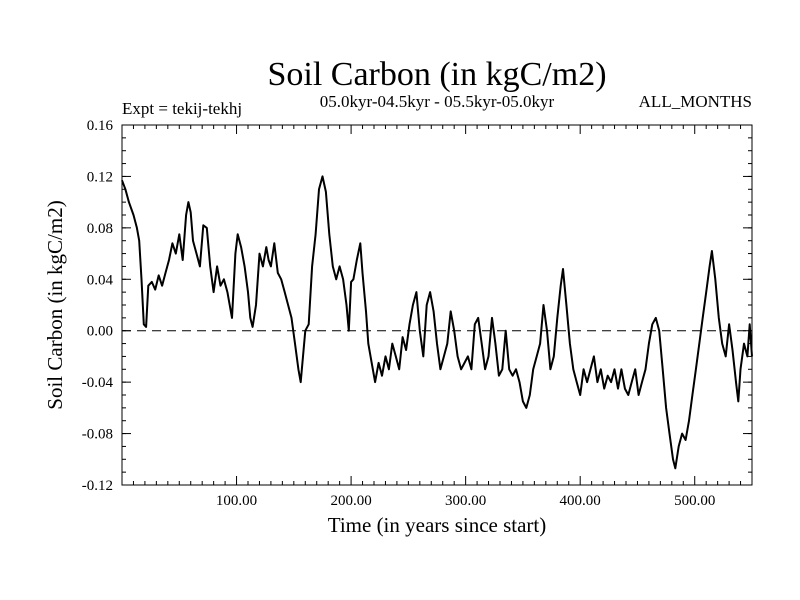  I want to click on y-tick-label: 0.00, so click(100, 332).